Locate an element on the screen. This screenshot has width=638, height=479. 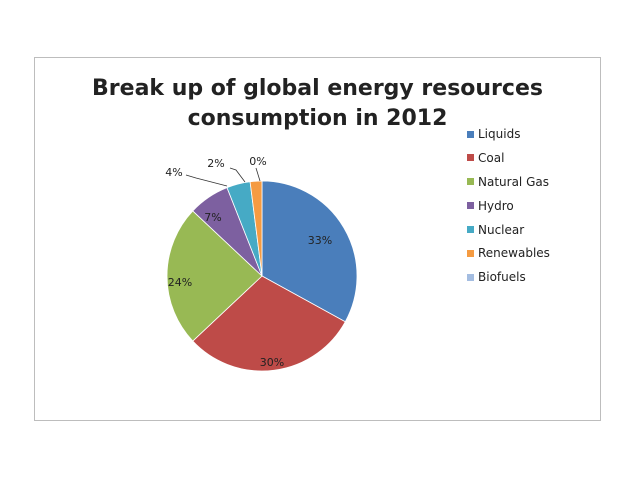
chart-title-line-1: Break up of global energy resources is located at coordinates (317, 88).